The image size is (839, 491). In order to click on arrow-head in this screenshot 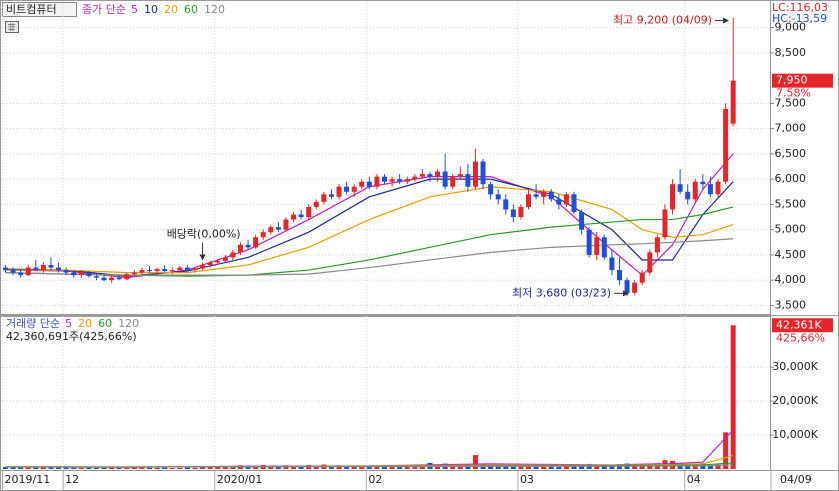, I will do `click(726, 20)`.